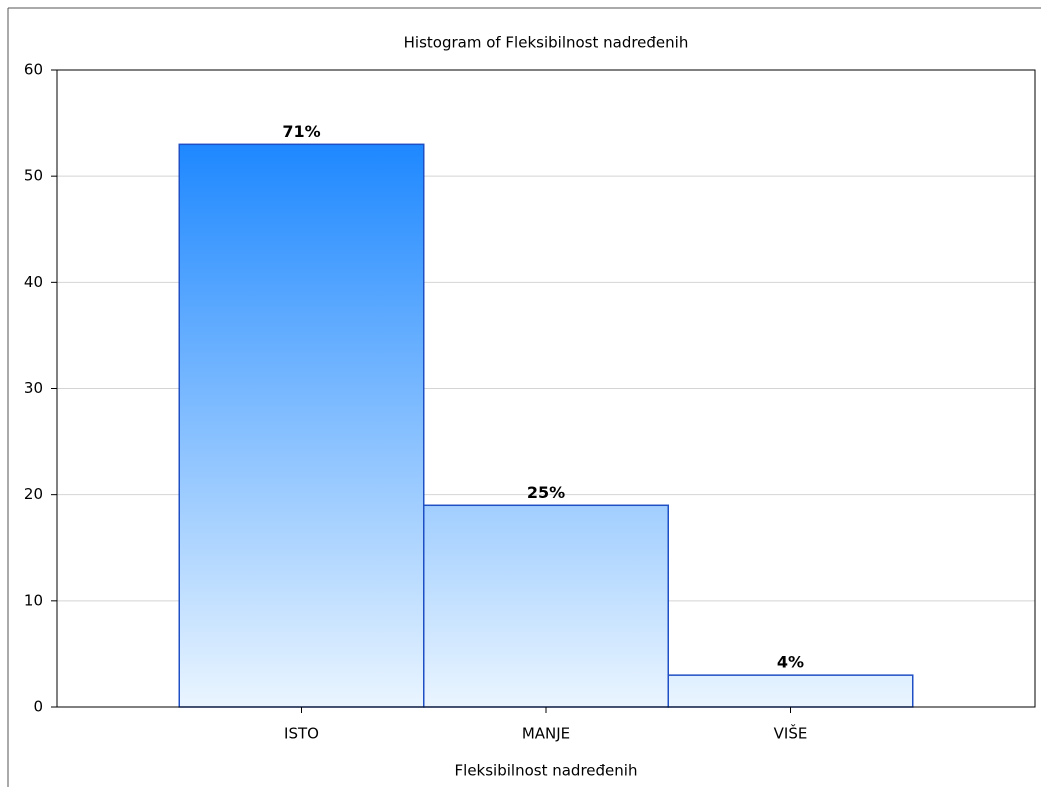 The width and height of the screenshot is (1041, 787). What do you see at coordinates (33, 494) in the screenshot?
I see `y-tick-label: 20` at bounding box center [33, 494].